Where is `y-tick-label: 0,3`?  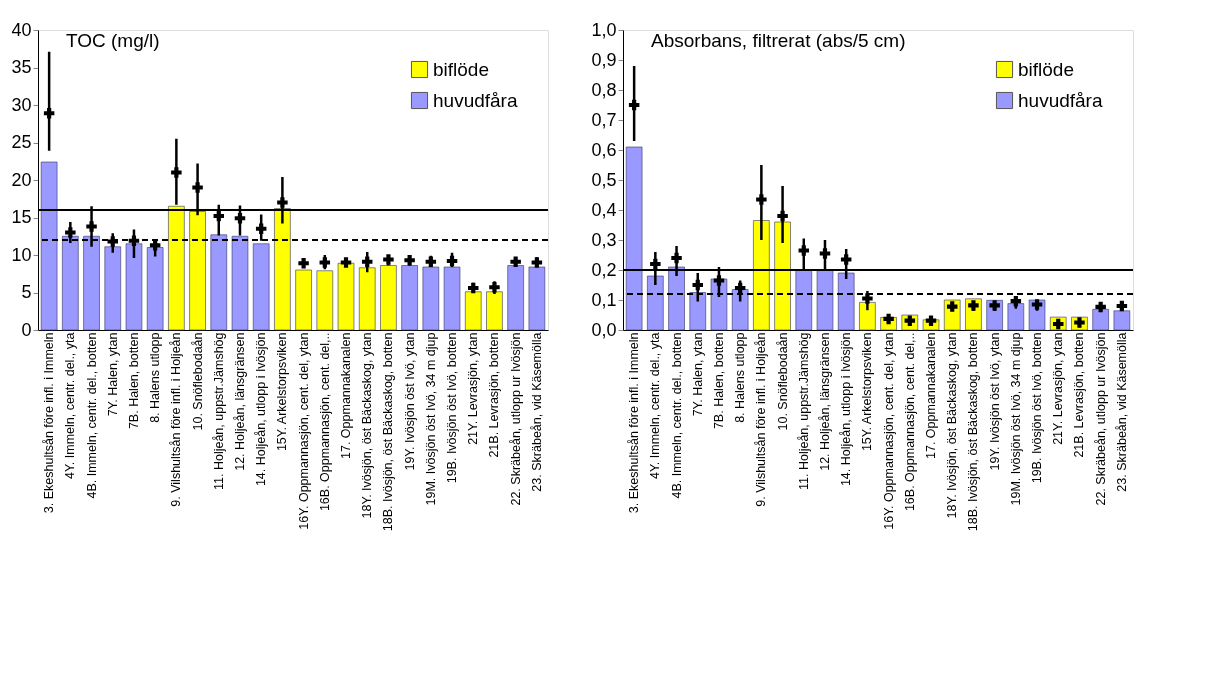 y-tick-label: 0,3 is located at coordinates (604, 239).